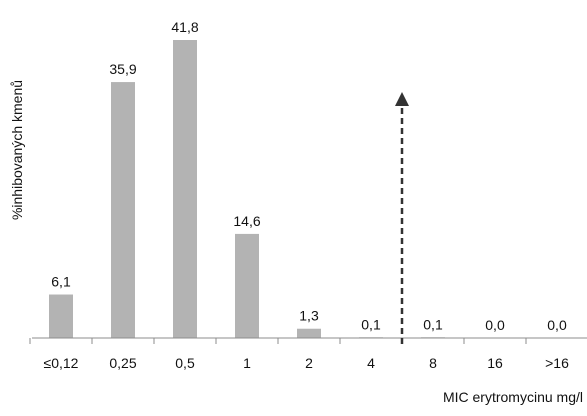  Describe the element at coordinates (61, 363) in the screenshot. I see `x-tick-label: ≤0,12` at that location.